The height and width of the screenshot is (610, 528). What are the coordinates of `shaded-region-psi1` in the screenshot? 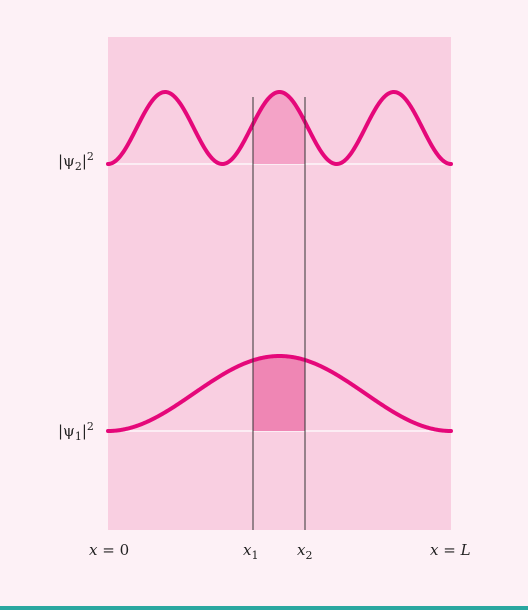 It's located at (279, 393).